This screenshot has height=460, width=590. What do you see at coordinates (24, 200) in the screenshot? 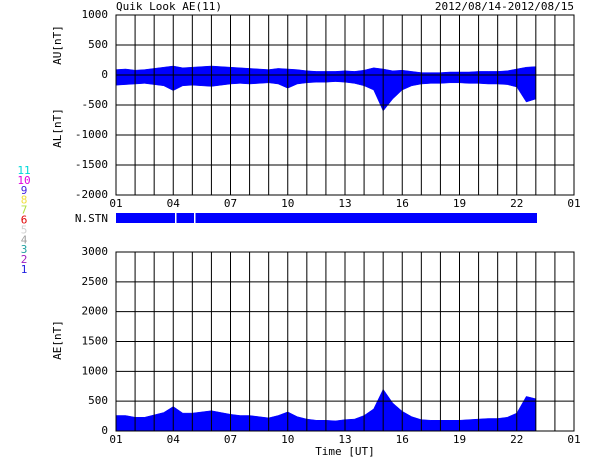
I see `station-label: 8` at bounding box center [24, 200].